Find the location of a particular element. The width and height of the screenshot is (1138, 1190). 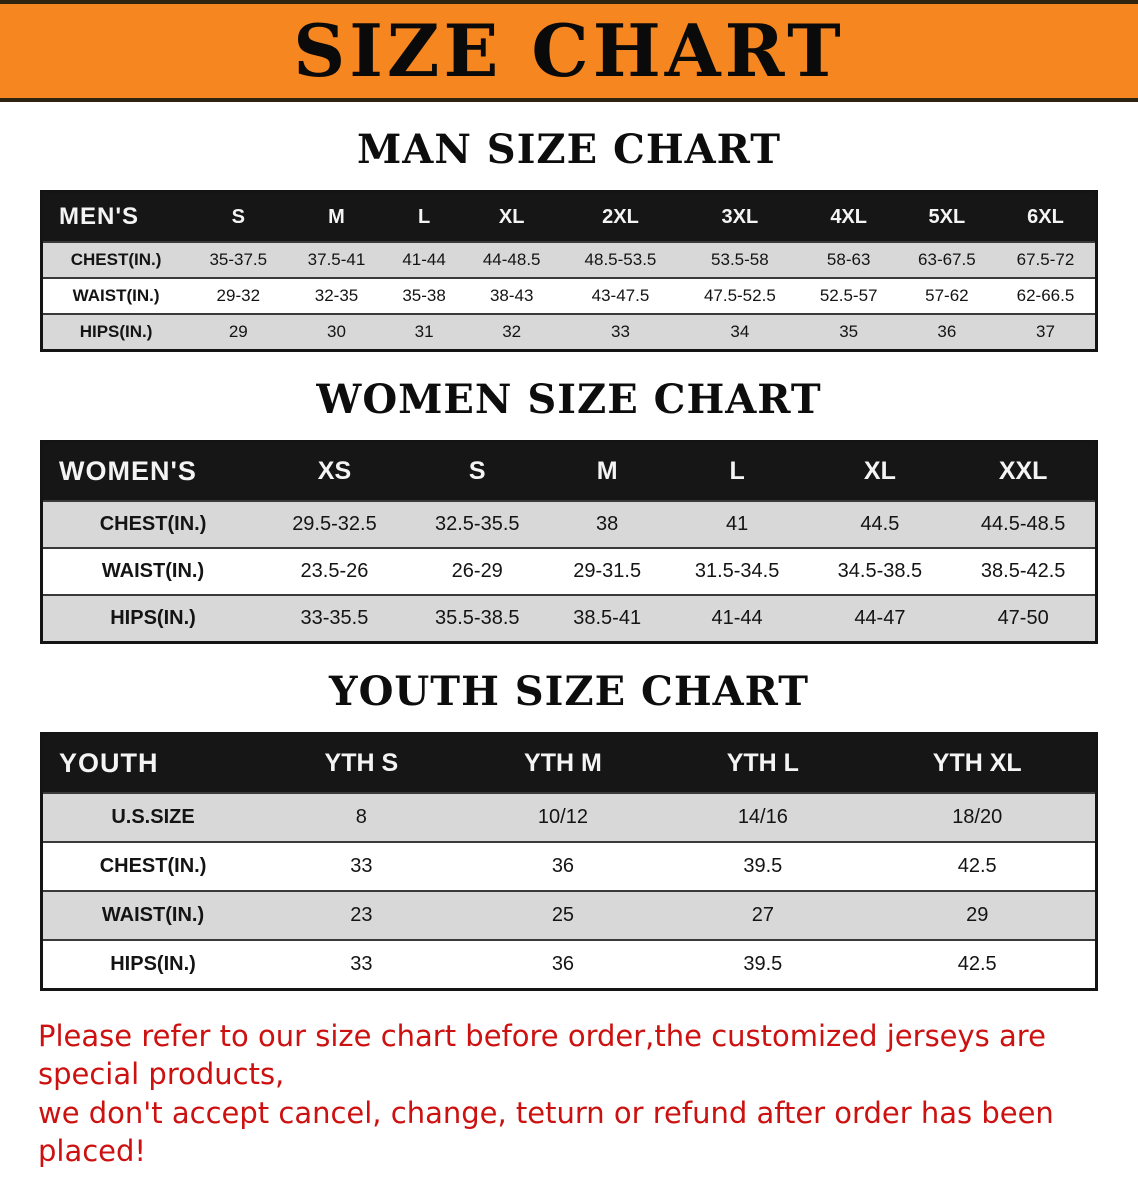

size-column-header: 5XL is located at coordinates (946, 216).